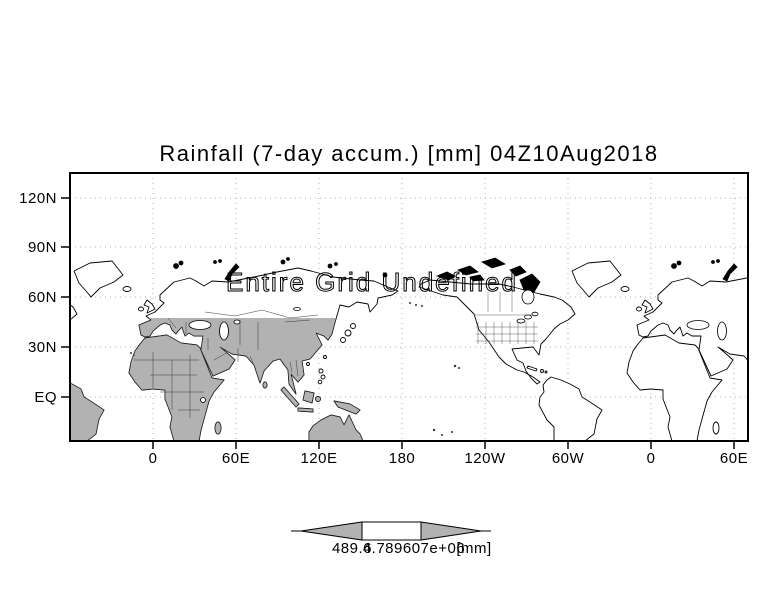 This screenshot has width=784, height=612. Describe the element at coordinates (331, 531) in the screenshot. I see `colorbar-left-arrow` at that location.